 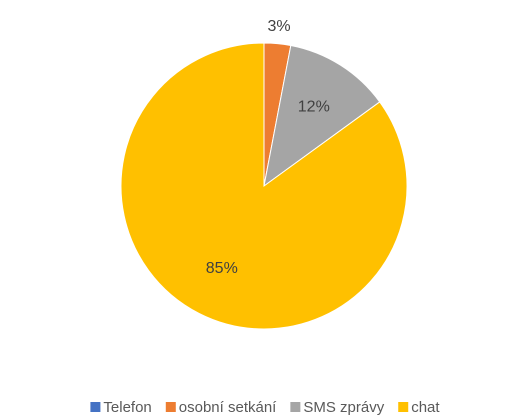 What do you see at coordinates (279, 26) in the screenshot?
I see `data-label: 3%` at bounding box center [279, 26].